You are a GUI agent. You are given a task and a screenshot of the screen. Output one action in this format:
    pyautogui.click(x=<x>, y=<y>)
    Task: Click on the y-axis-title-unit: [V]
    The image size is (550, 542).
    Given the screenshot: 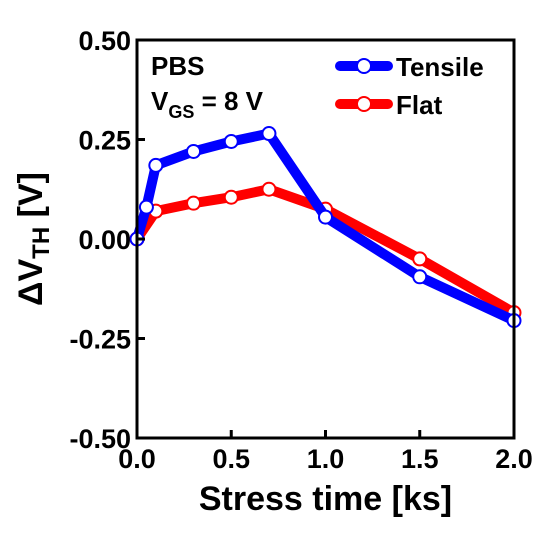 What is the action you would take?
    pyautogui.click(x=31, y=199)
    